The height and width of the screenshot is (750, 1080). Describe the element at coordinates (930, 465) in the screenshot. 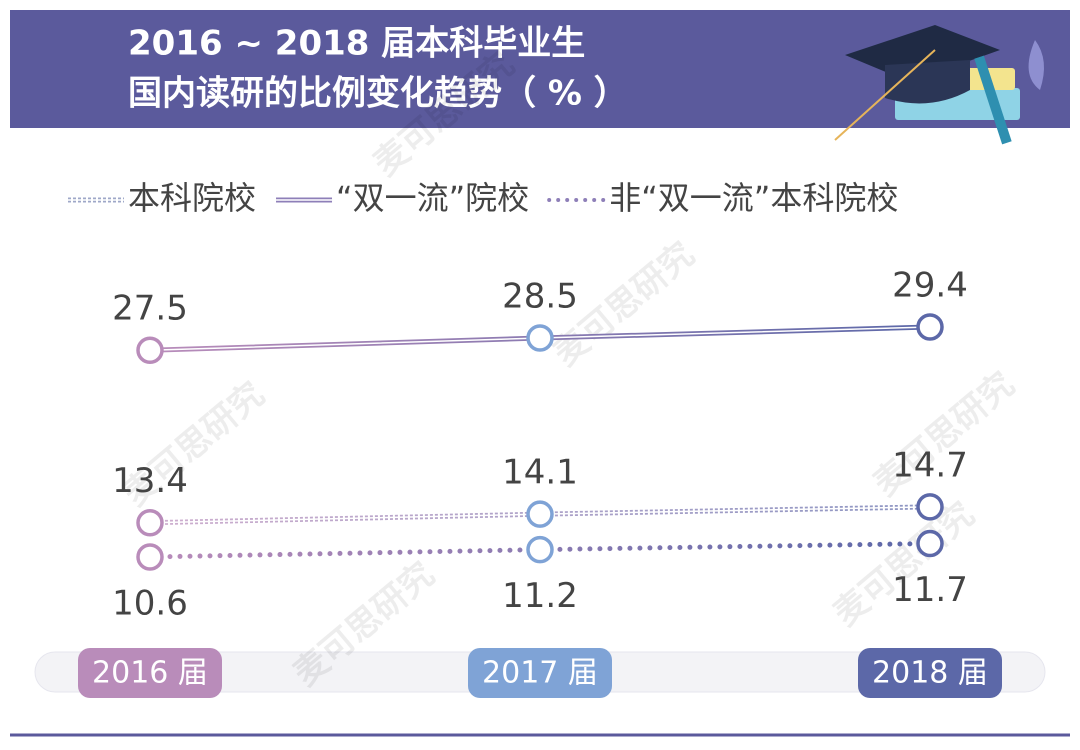

I see `data-label: 14.7` at that location.